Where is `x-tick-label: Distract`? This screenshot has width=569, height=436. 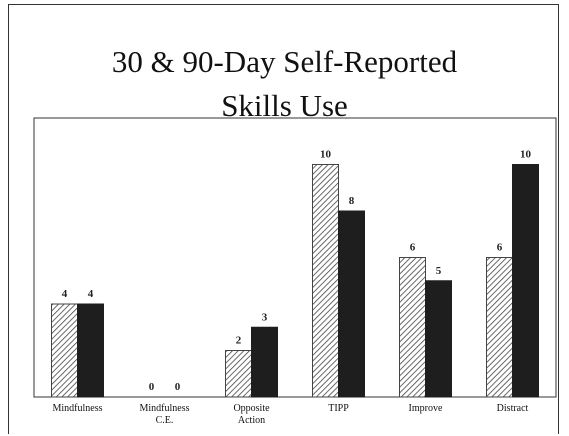
x-tick-label: Distract is located at coordinates (512, 408).